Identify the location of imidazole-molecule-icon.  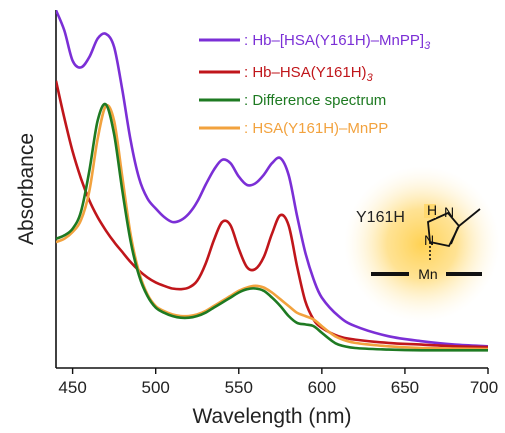
(454, 235).